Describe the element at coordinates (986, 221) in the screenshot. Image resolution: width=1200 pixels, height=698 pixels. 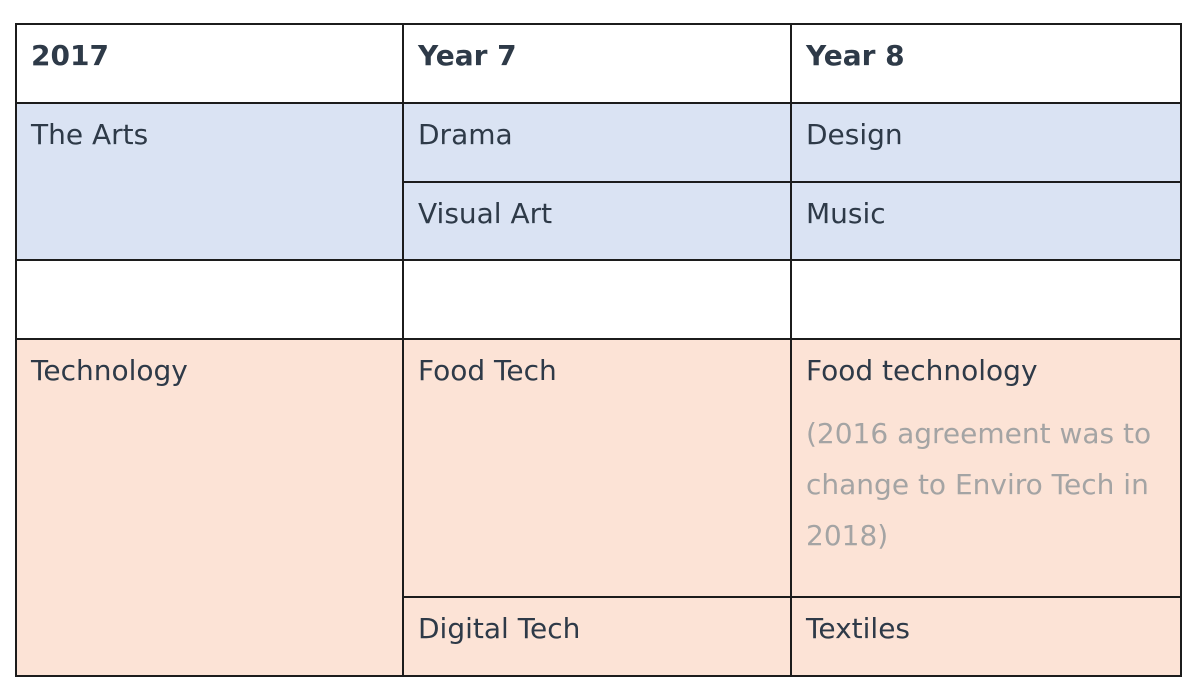
I see `year8-cell: Music` at that location.